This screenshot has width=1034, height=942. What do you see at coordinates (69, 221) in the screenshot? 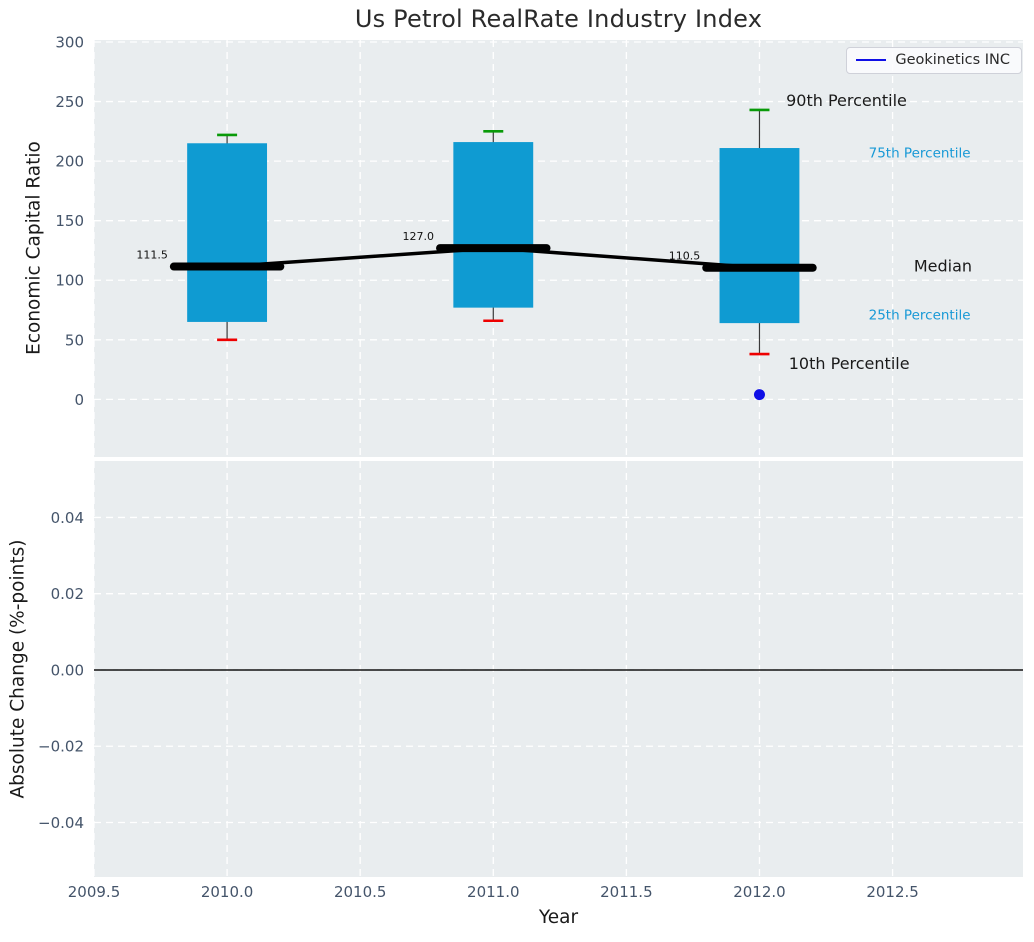
I see `y-tick-label: 150` at bounding box center [69, 221].